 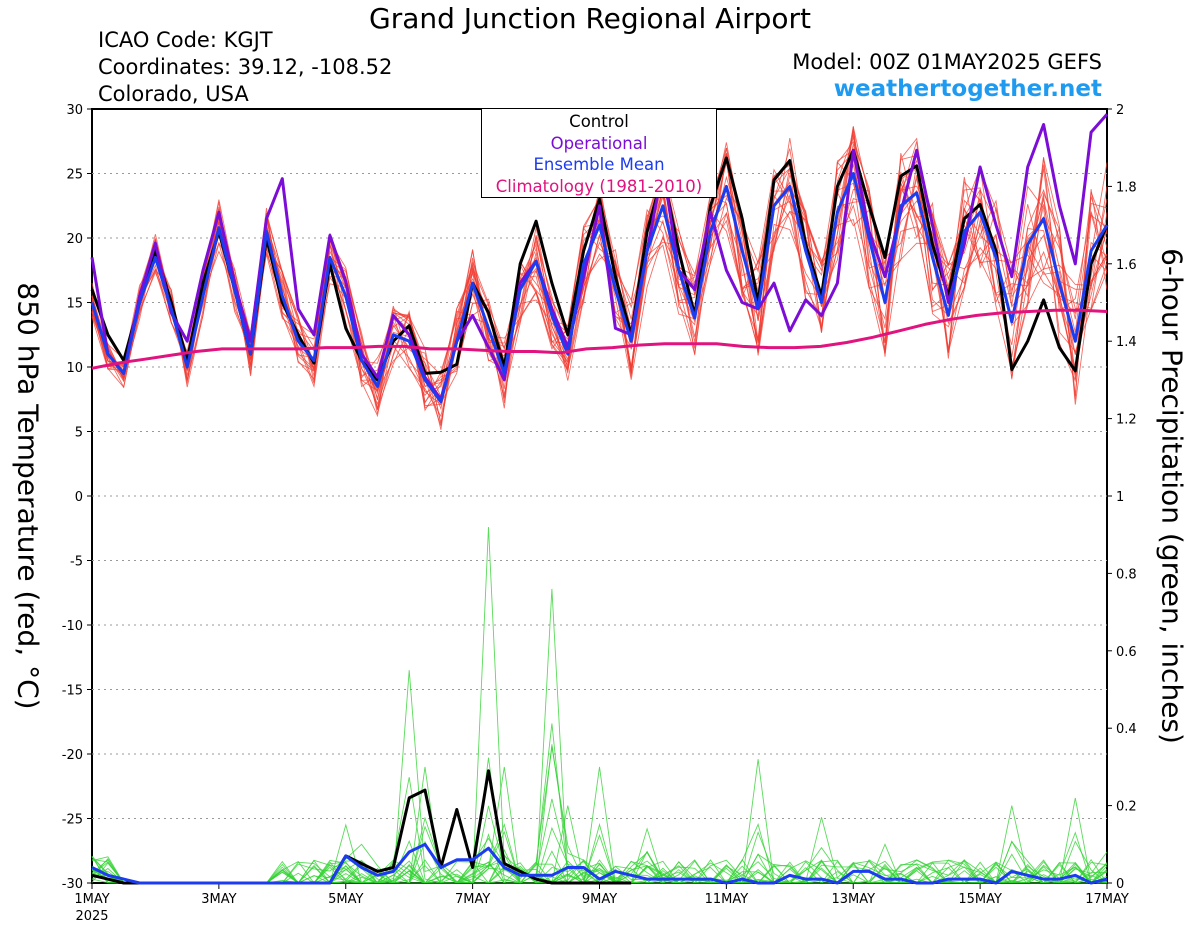 What do you see at coordinates (1126, 652) in the screenshot?
I see `right-tick-label: 0.6` at bounding box center [1126, 652].